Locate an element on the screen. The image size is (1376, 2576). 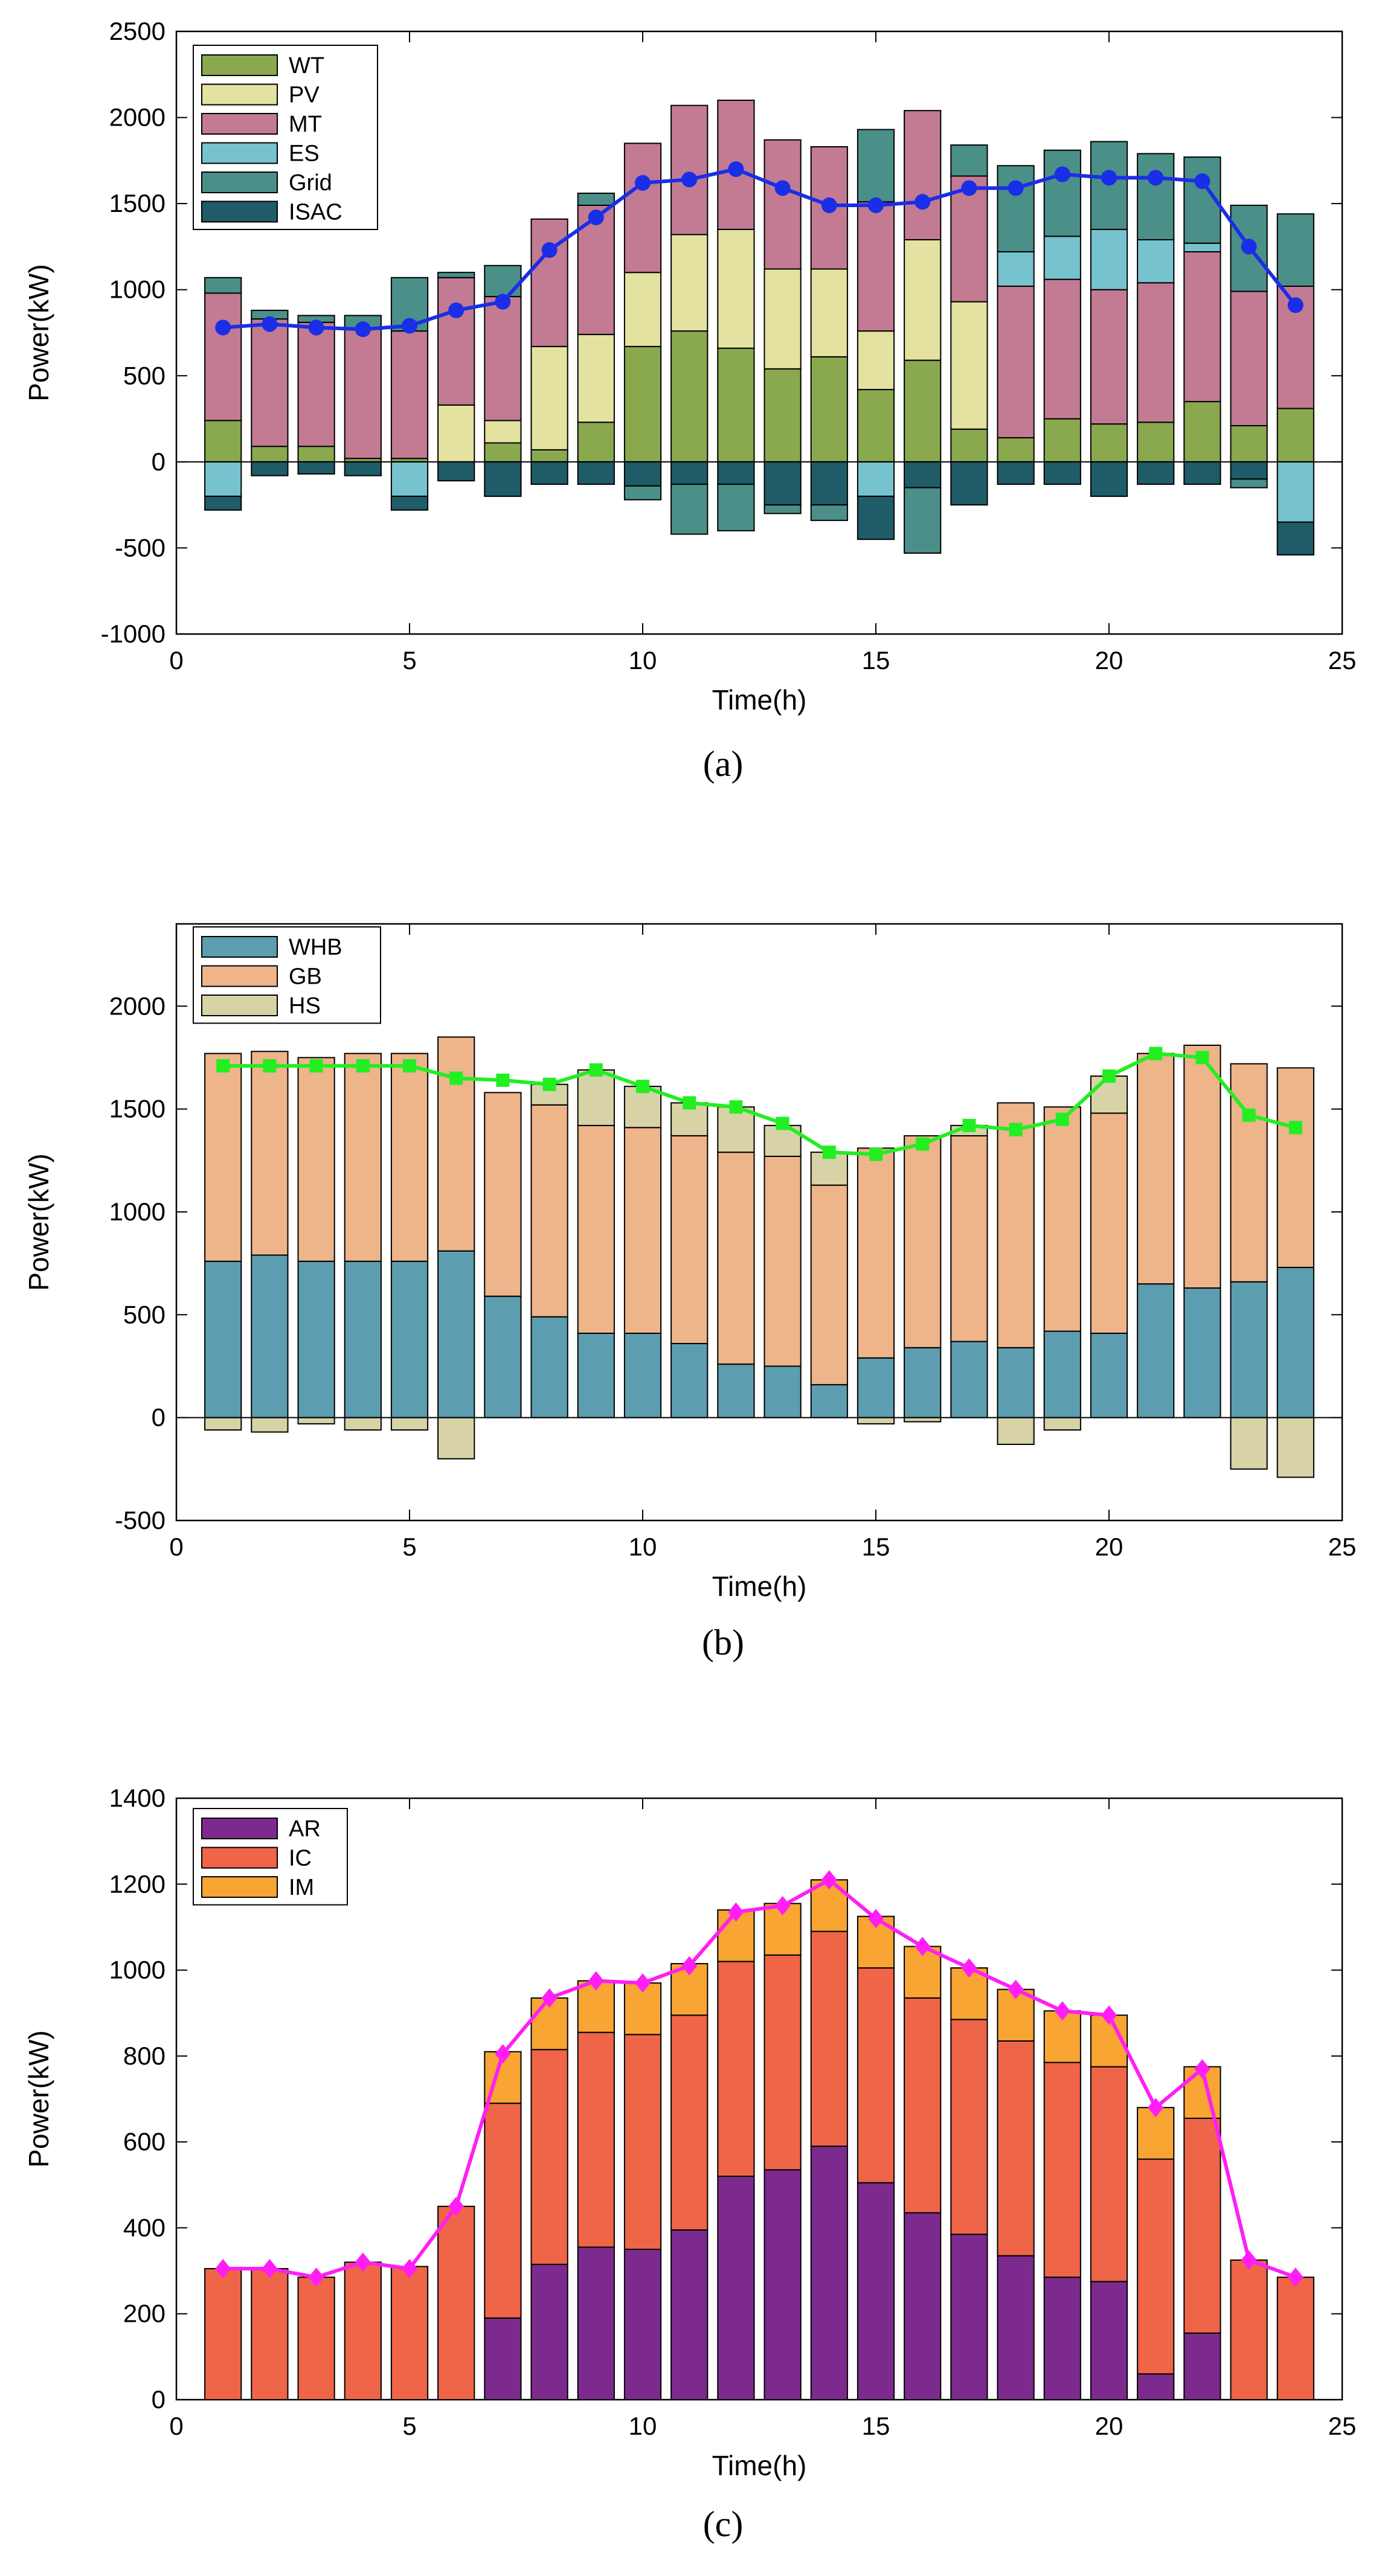
legend-swatch-grid is located at coordinates (239, 182).